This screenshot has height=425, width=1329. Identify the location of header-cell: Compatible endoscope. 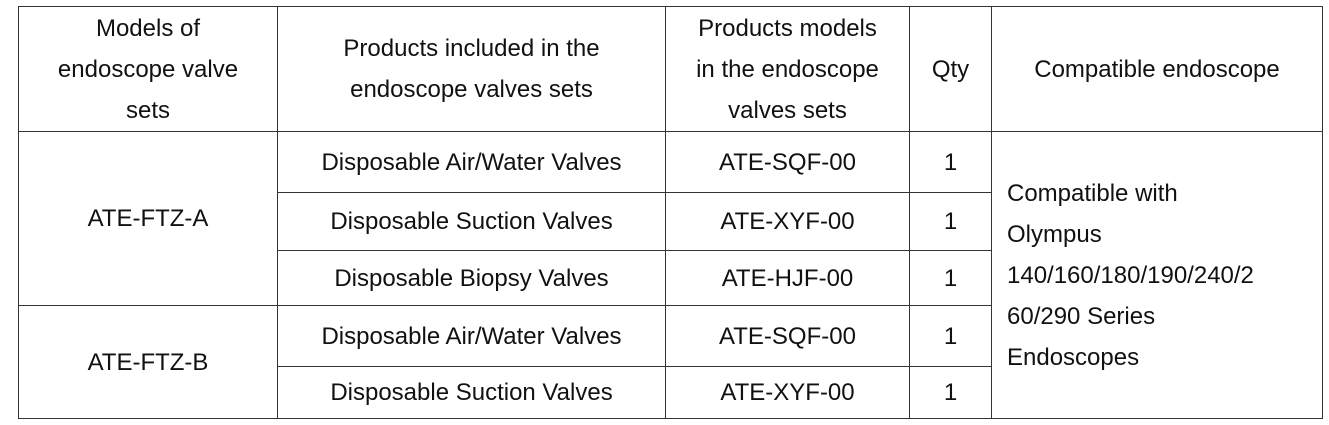
(1157, 69).